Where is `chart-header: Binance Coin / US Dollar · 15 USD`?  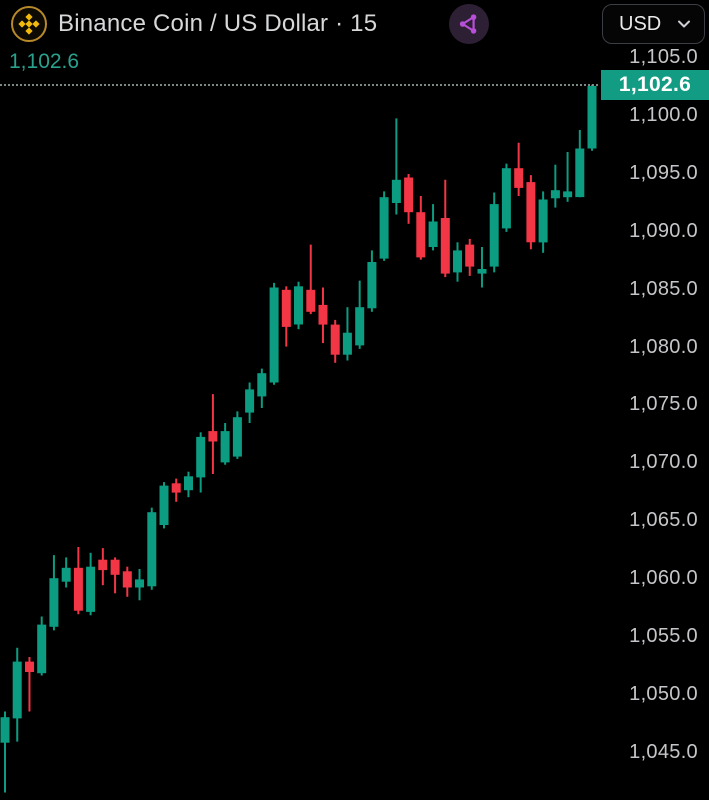
chart-header: Binance Coin / US Dollar · 15 USD is located at coordinates (354, 24).